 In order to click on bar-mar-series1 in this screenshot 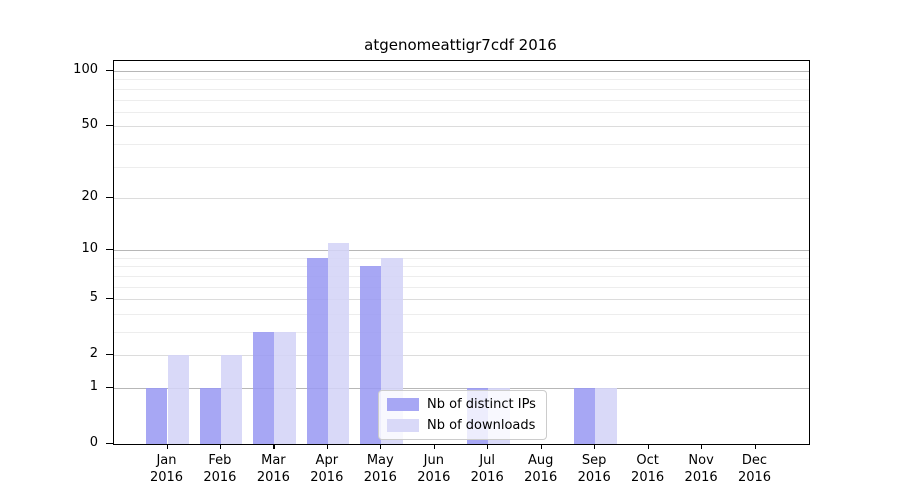, I will do `click(285, 388)`.